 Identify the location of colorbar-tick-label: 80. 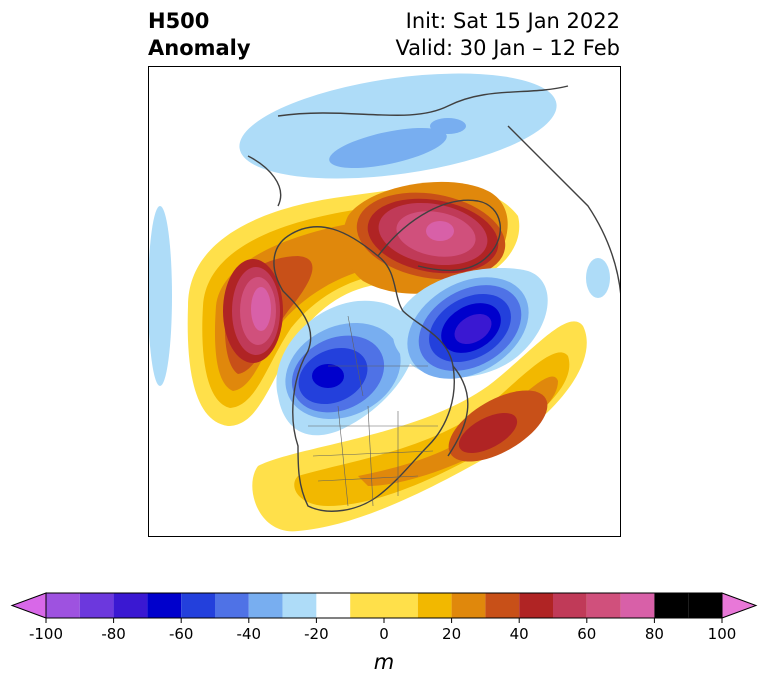
(654, 634).